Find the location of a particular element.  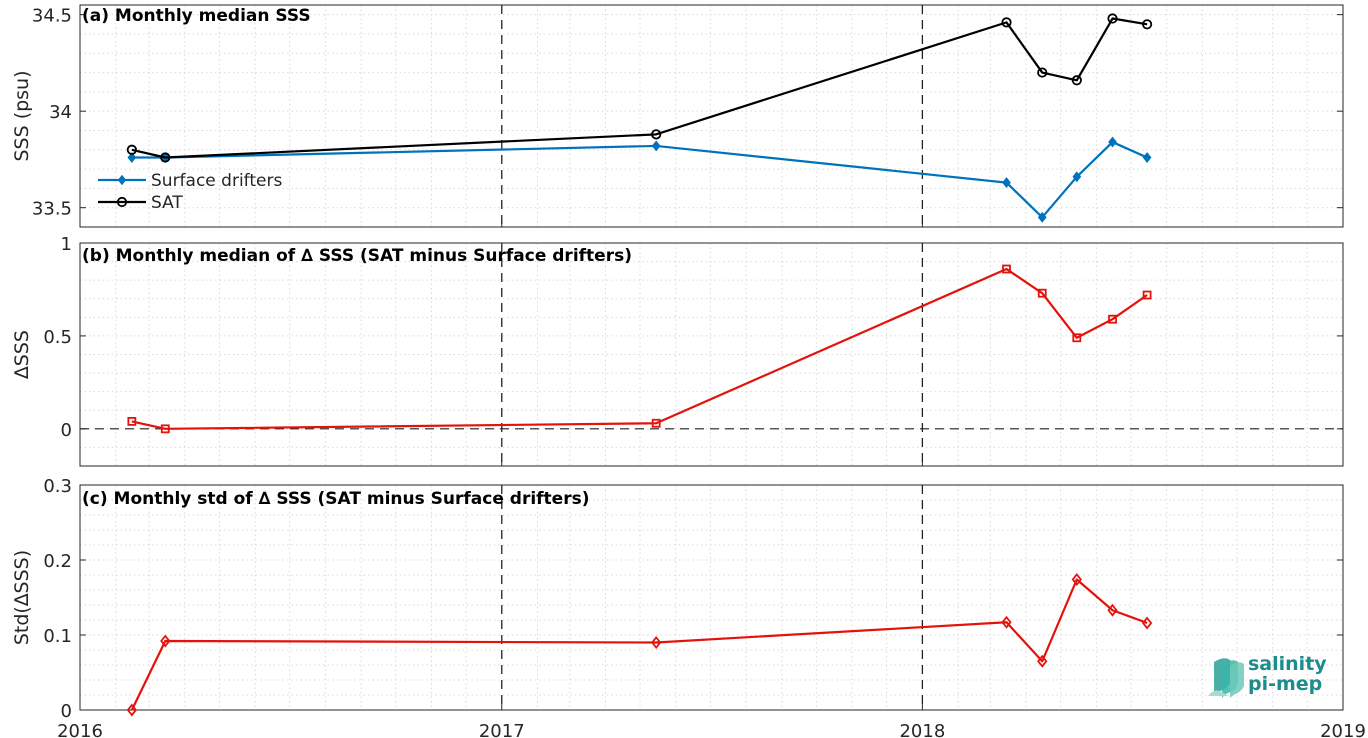

y-tick-label: 0.5 is located at coordinates (57, 337).